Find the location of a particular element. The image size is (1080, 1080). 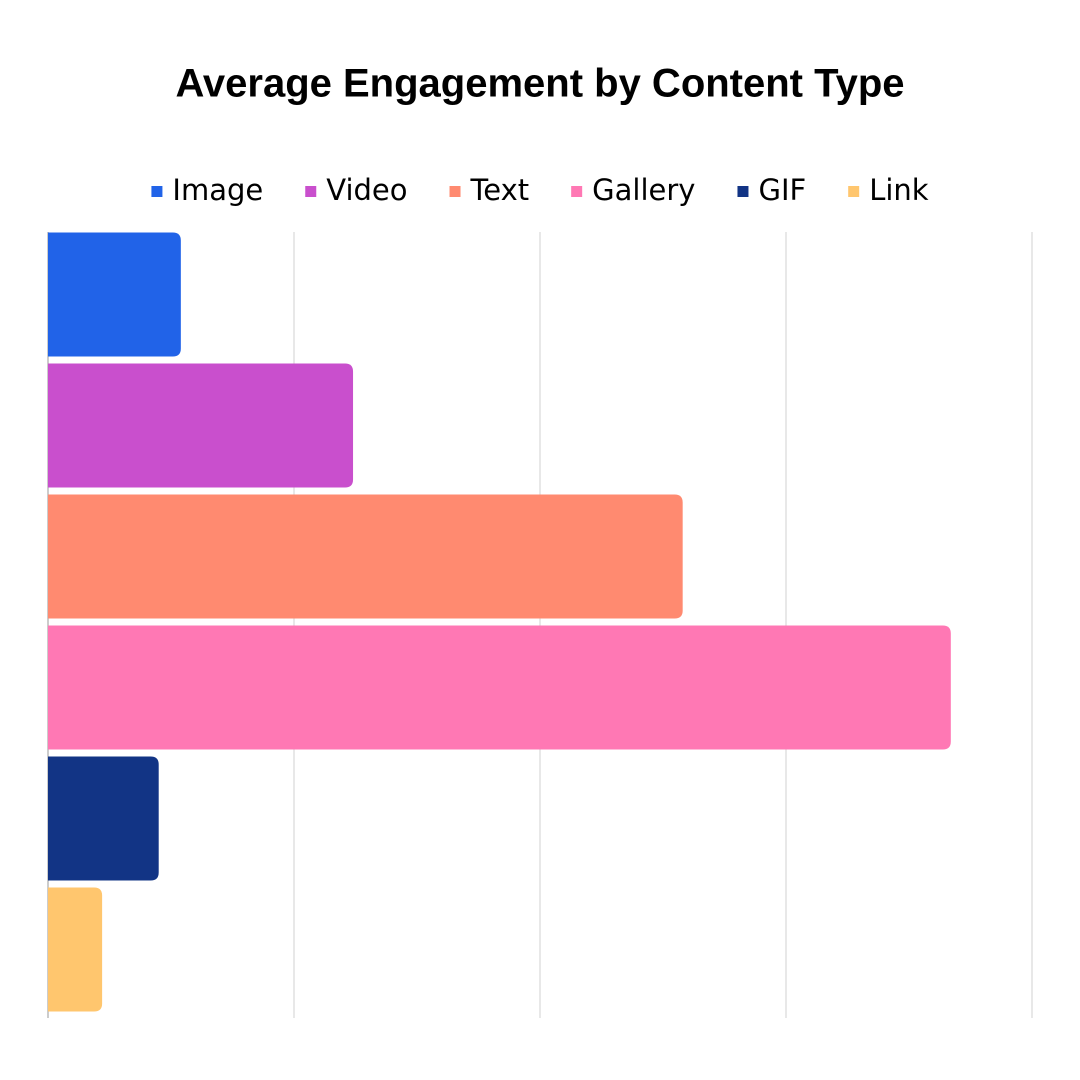

legend-label: Text is located at coordinates (500, 190).